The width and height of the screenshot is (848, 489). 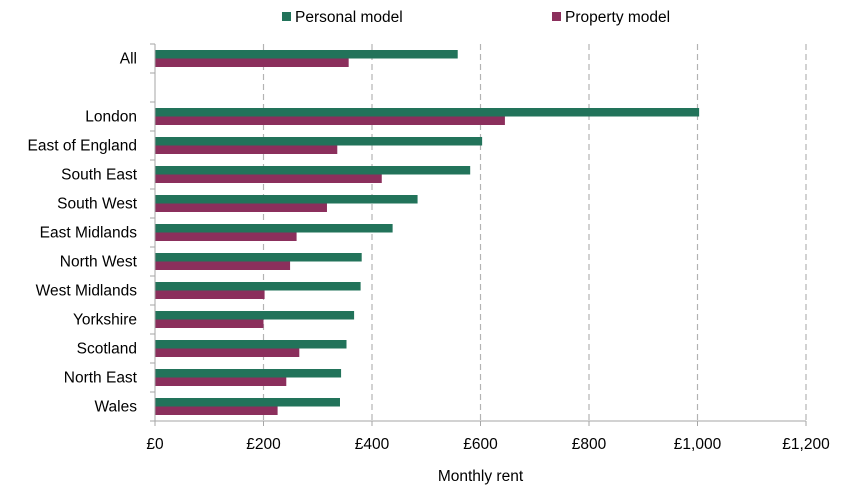 I want to click on category-label: All, so click(x=128, y=59).